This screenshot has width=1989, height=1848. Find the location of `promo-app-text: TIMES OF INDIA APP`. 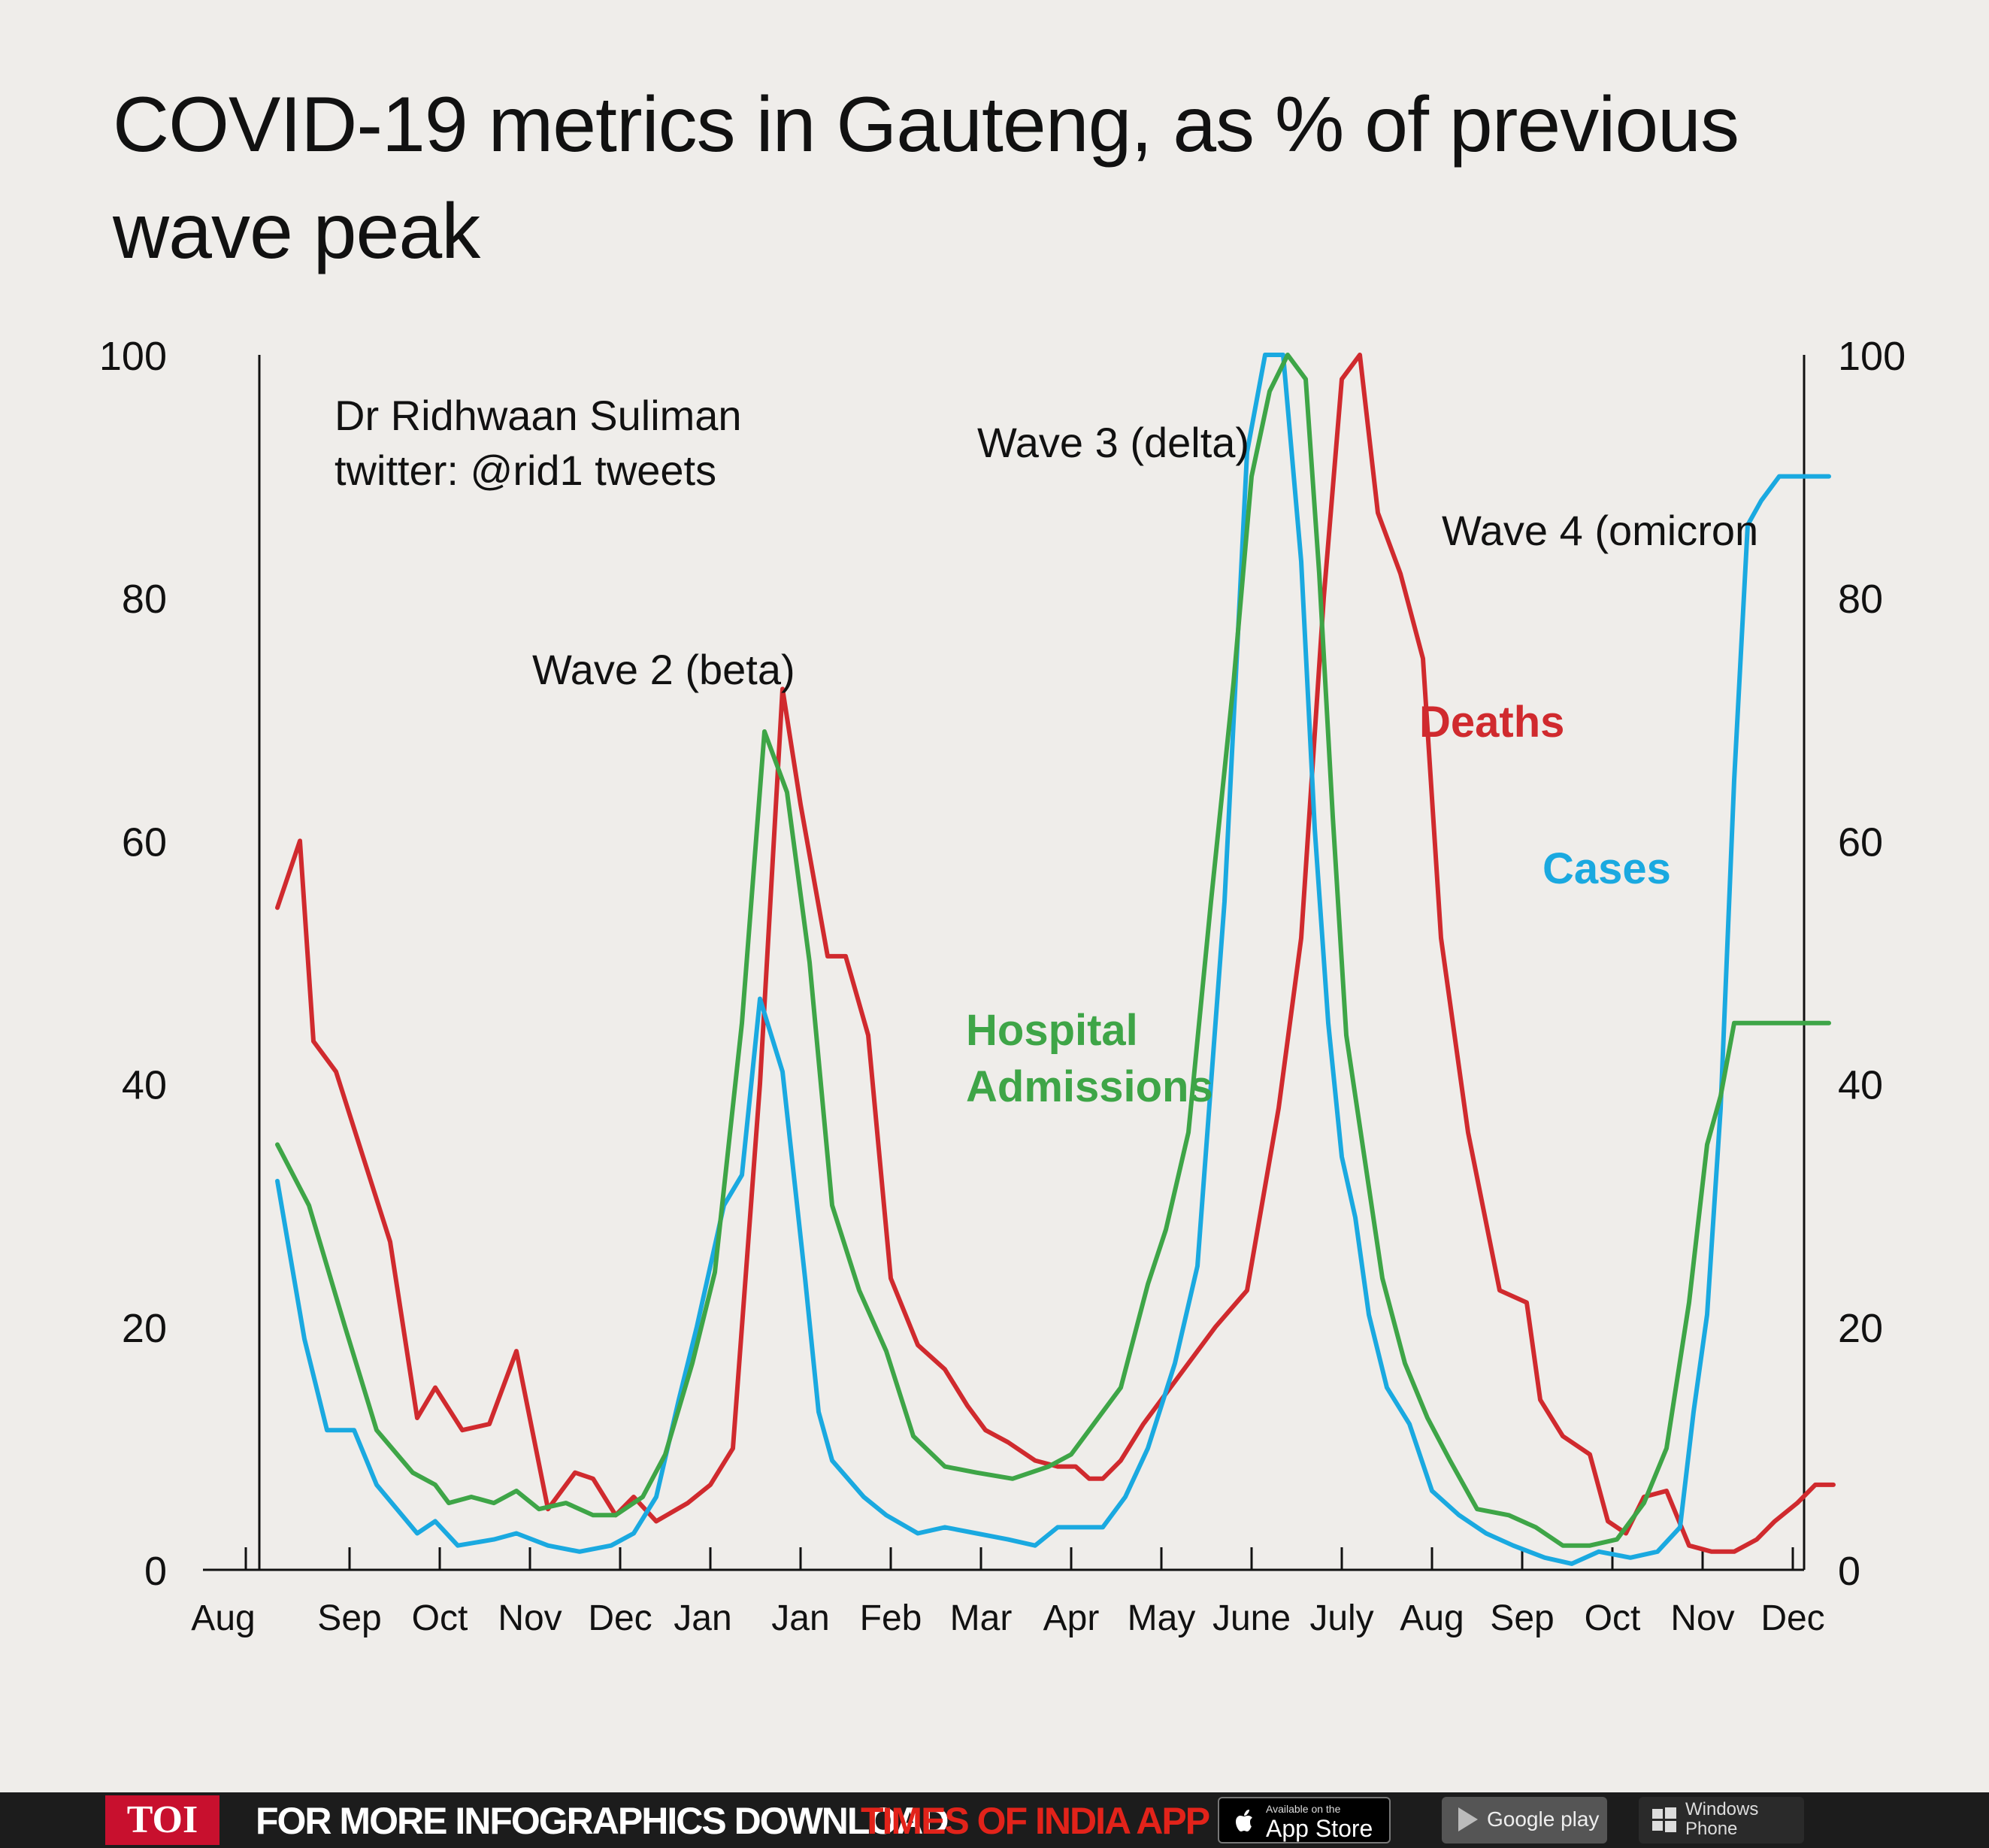

promo-app-text: TIMES OF INDIA APP is located at coordinates (1035, 1821).